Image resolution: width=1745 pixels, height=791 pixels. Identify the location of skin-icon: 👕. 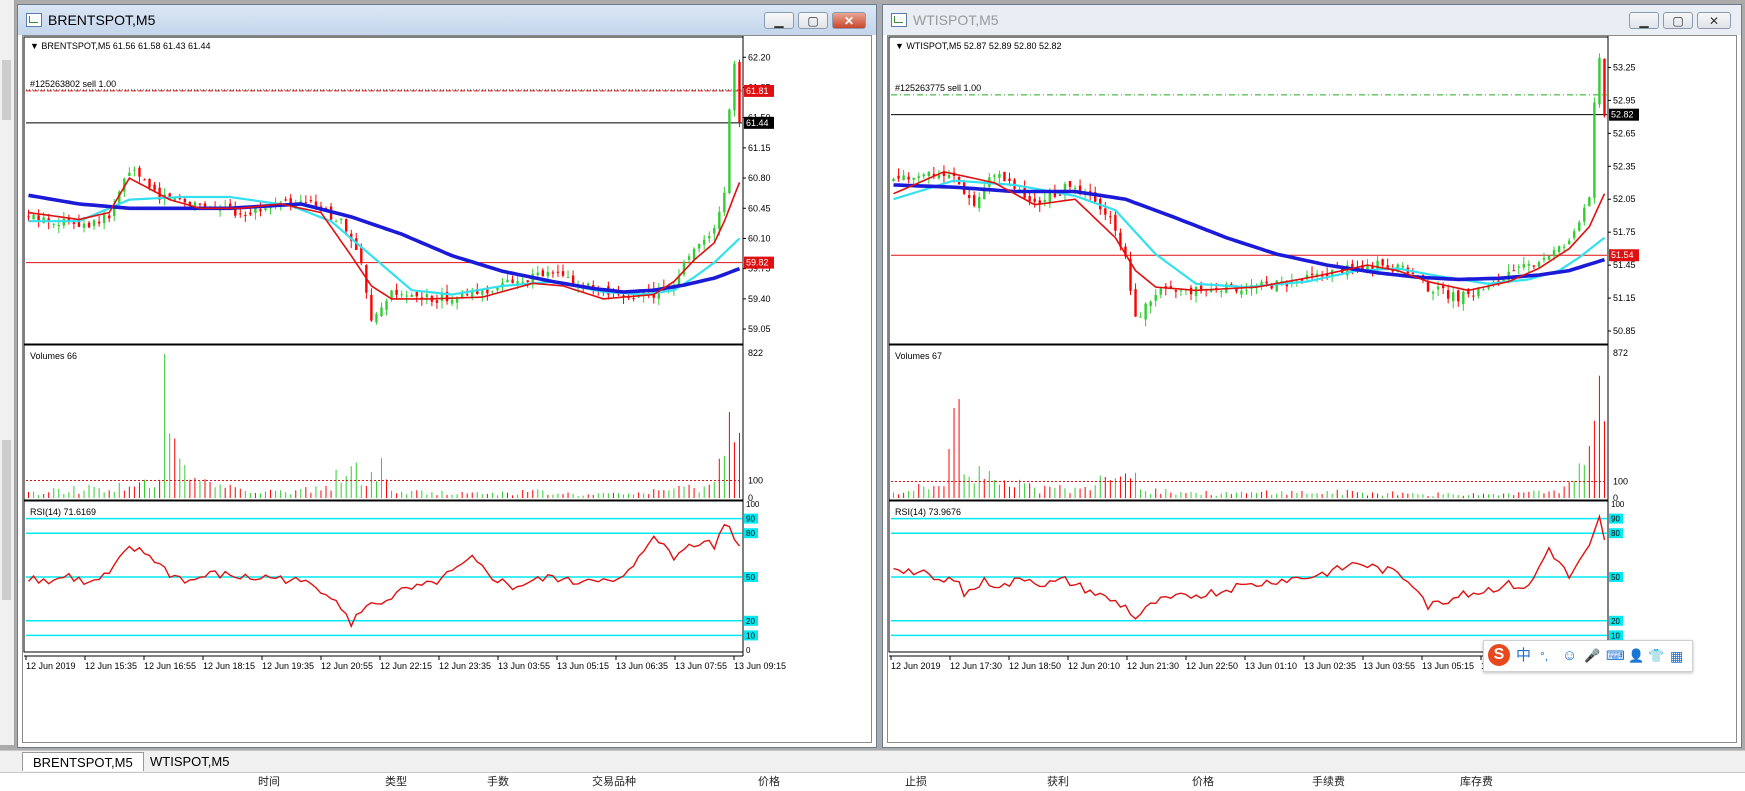
(1656, 655).